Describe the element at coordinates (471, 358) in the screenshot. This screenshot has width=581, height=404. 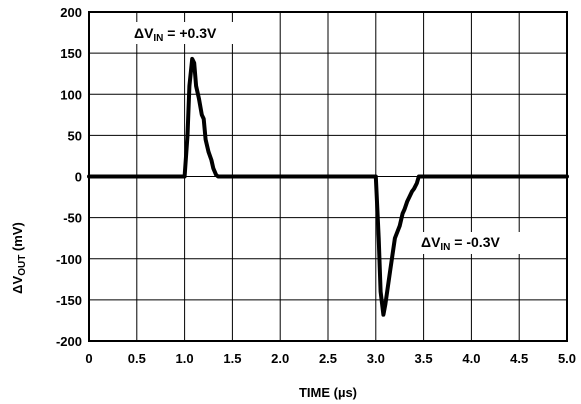
I see `x-tick-label: 4.0` at that location.